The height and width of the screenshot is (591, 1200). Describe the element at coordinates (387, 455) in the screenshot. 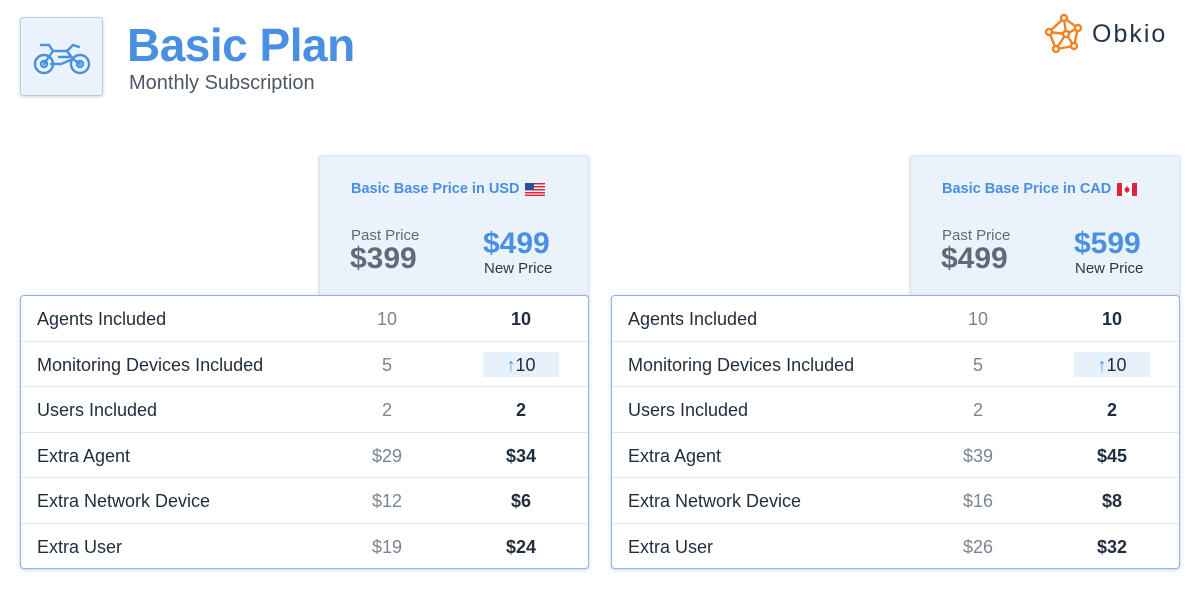

I see `row-past-value: $29` at that location.